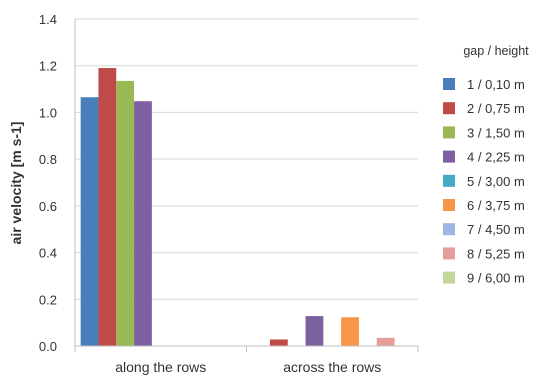 The width and height of the screenshot is (550, 383). What do you see at coordinates (48, 253) in the screenshot?
I see `y-tick-label: 0.4` at bounding box center [48, 253].